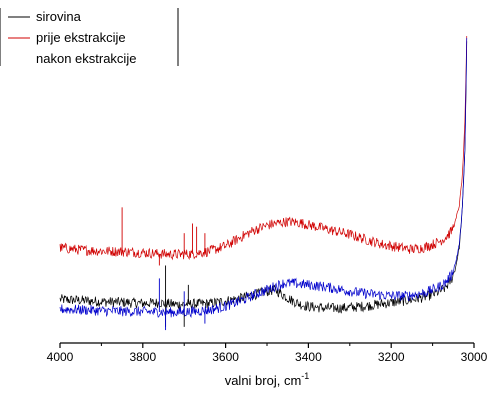 This screenshot has width=488, height=397. Describe the element at coordinates (305, 376) in the screenshot. I see `x-axis-title-superscript: -1` at that location.